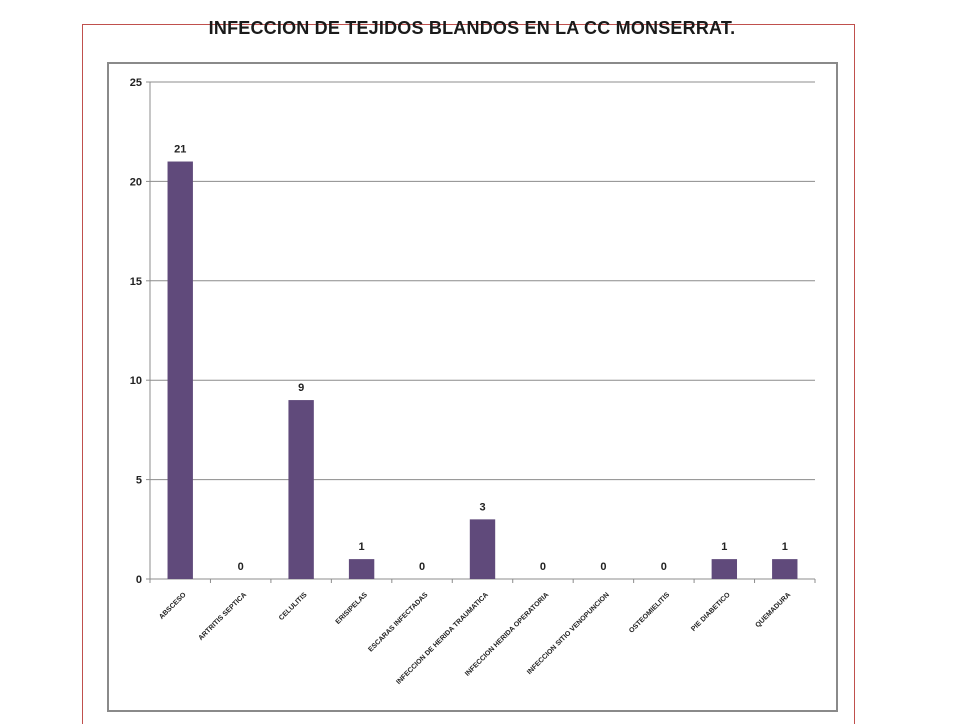 This screenshot has height=724, width=960. Describe the element at coordinates (293, 606) in the screenshot. I see `category-label: CELULITIS` at that location.